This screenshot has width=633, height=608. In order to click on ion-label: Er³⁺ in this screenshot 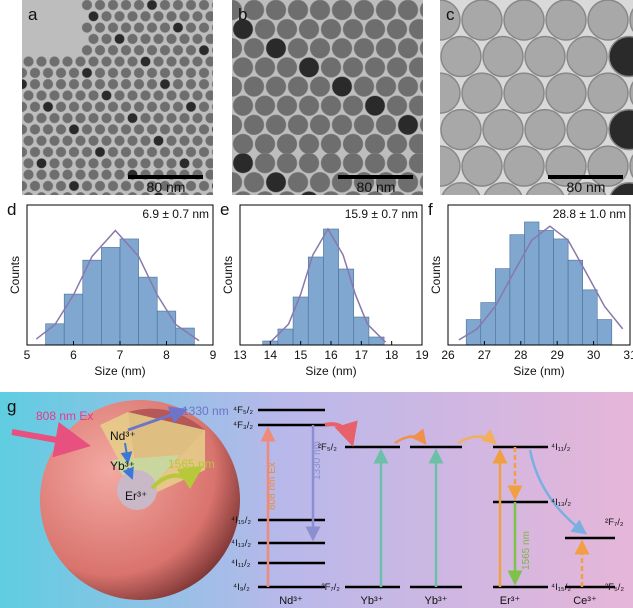, I will do `click(510, 601)`.